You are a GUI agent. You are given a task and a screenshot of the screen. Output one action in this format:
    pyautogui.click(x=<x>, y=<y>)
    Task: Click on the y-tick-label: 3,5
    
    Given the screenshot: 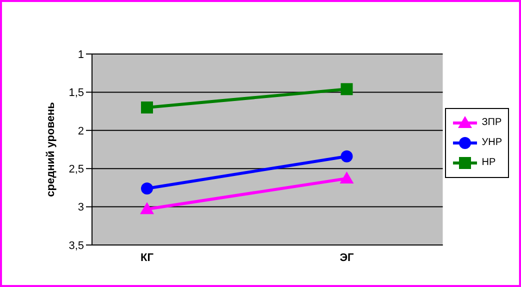 What is the action you would take?
    pyautogui.click(x=76, y=246)
    